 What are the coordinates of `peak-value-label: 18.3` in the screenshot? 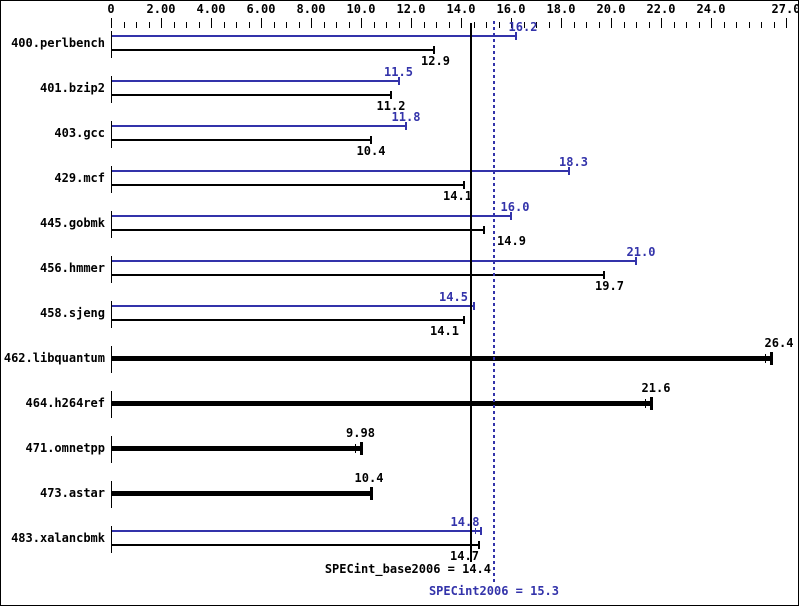 It's located at (573, 162).